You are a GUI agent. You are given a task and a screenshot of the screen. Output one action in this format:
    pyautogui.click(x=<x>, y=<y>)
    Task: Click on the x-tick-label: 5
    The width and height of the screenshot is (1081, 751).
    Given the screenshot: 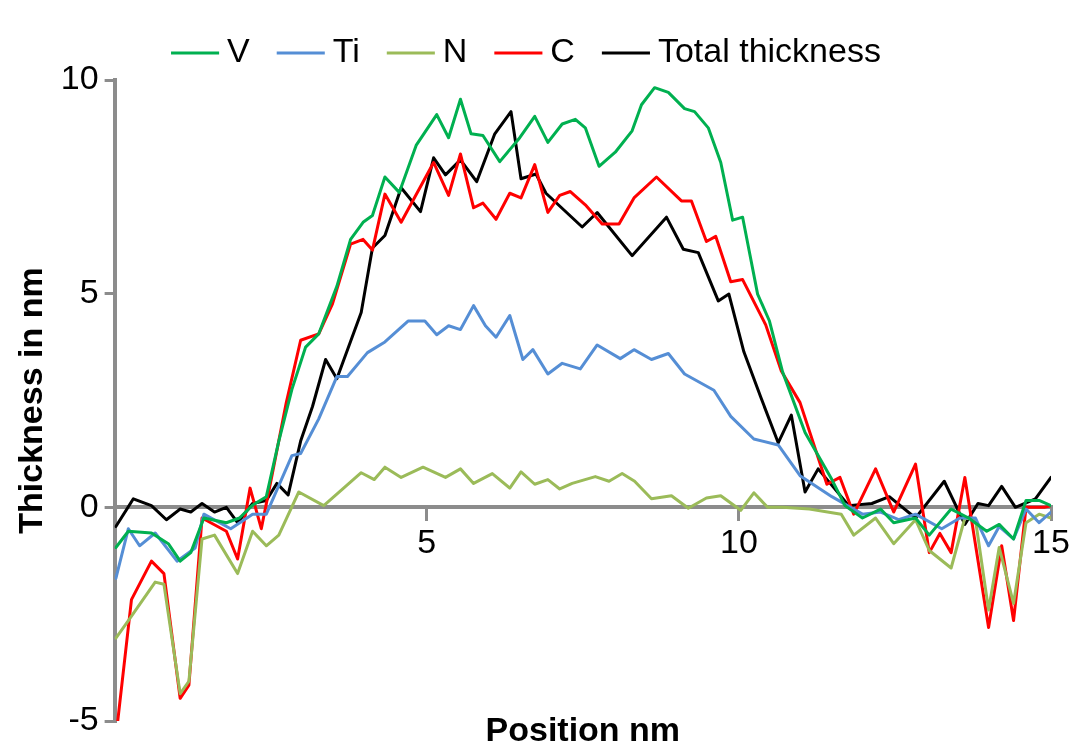 What is the action you would take?
    pyautogui.click(x=427, y=541)
    